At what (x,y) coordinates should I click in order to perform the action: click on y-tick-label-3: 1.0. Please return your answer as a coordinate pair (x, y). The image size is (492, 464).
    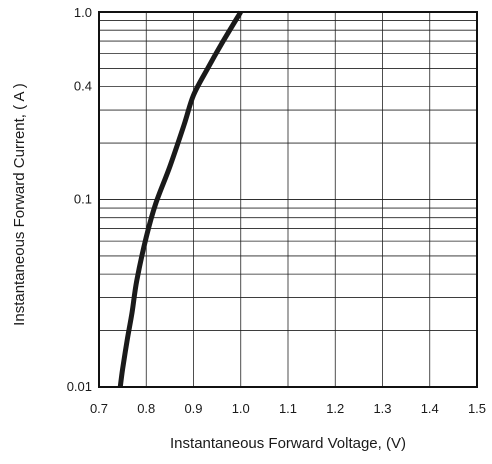
    Looking at the image, I should click on (83, 12).